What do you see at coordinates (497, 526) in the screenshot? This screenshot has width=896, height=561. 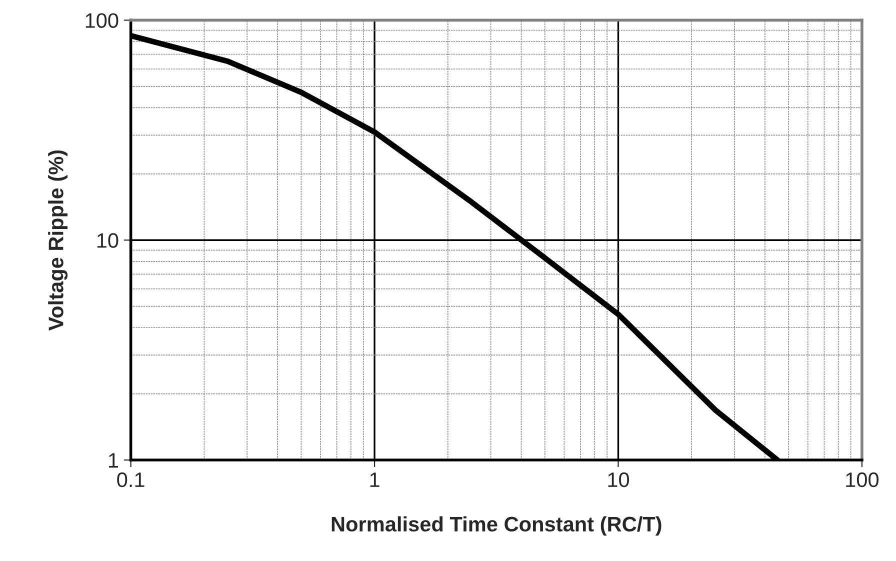 I see `x-axis-title: Normalised Time Constant (RC/T)` at bounding box center [497, 526].